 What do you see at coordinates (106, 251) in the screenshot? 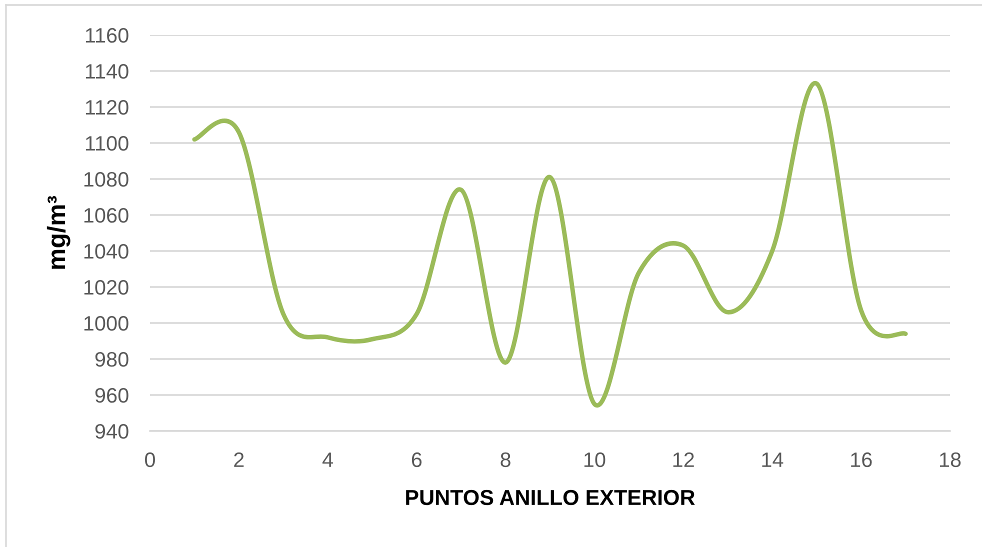
I see `y-tick-label: 1040` at bounding box center [106, 251].